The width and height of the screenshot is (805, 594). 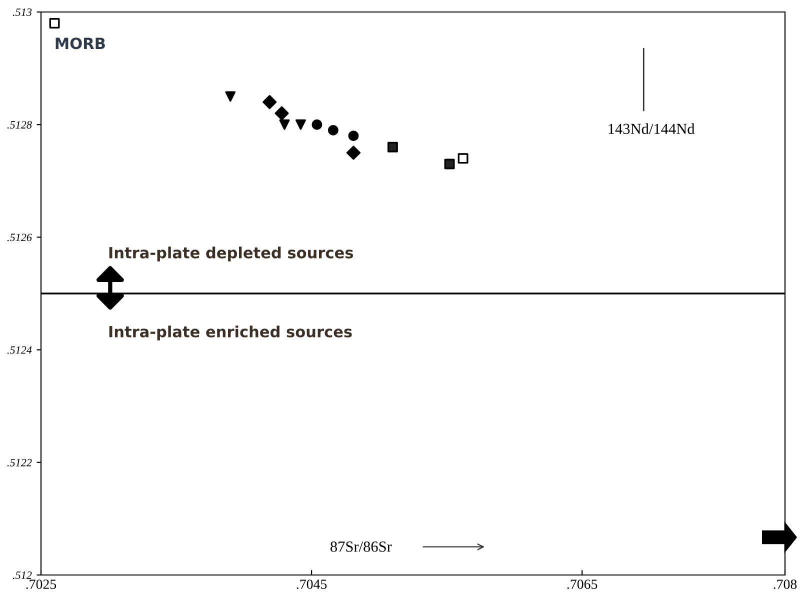 What do you see at coordinates (361, 546) in the screenshot?
I see `x-axis-title: 87Sr/86Sr` at bounding box center [361, 546].